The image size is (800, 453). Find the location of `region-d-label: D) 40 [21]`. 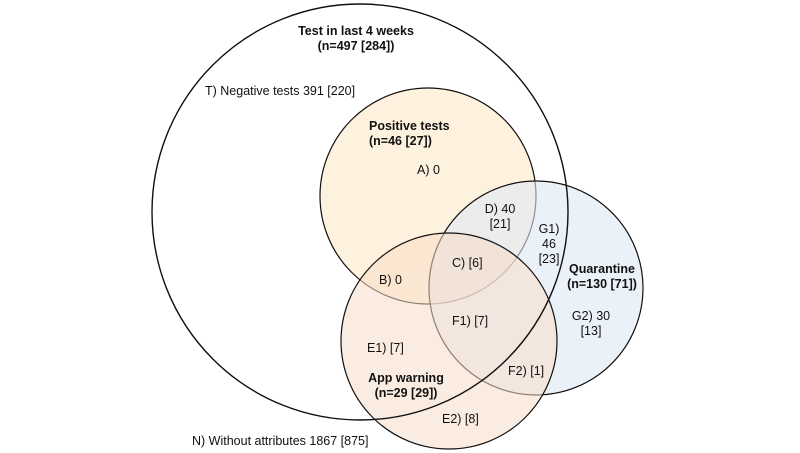

region-d-label: D) 40 [21] is located at coordinates (500, 216).